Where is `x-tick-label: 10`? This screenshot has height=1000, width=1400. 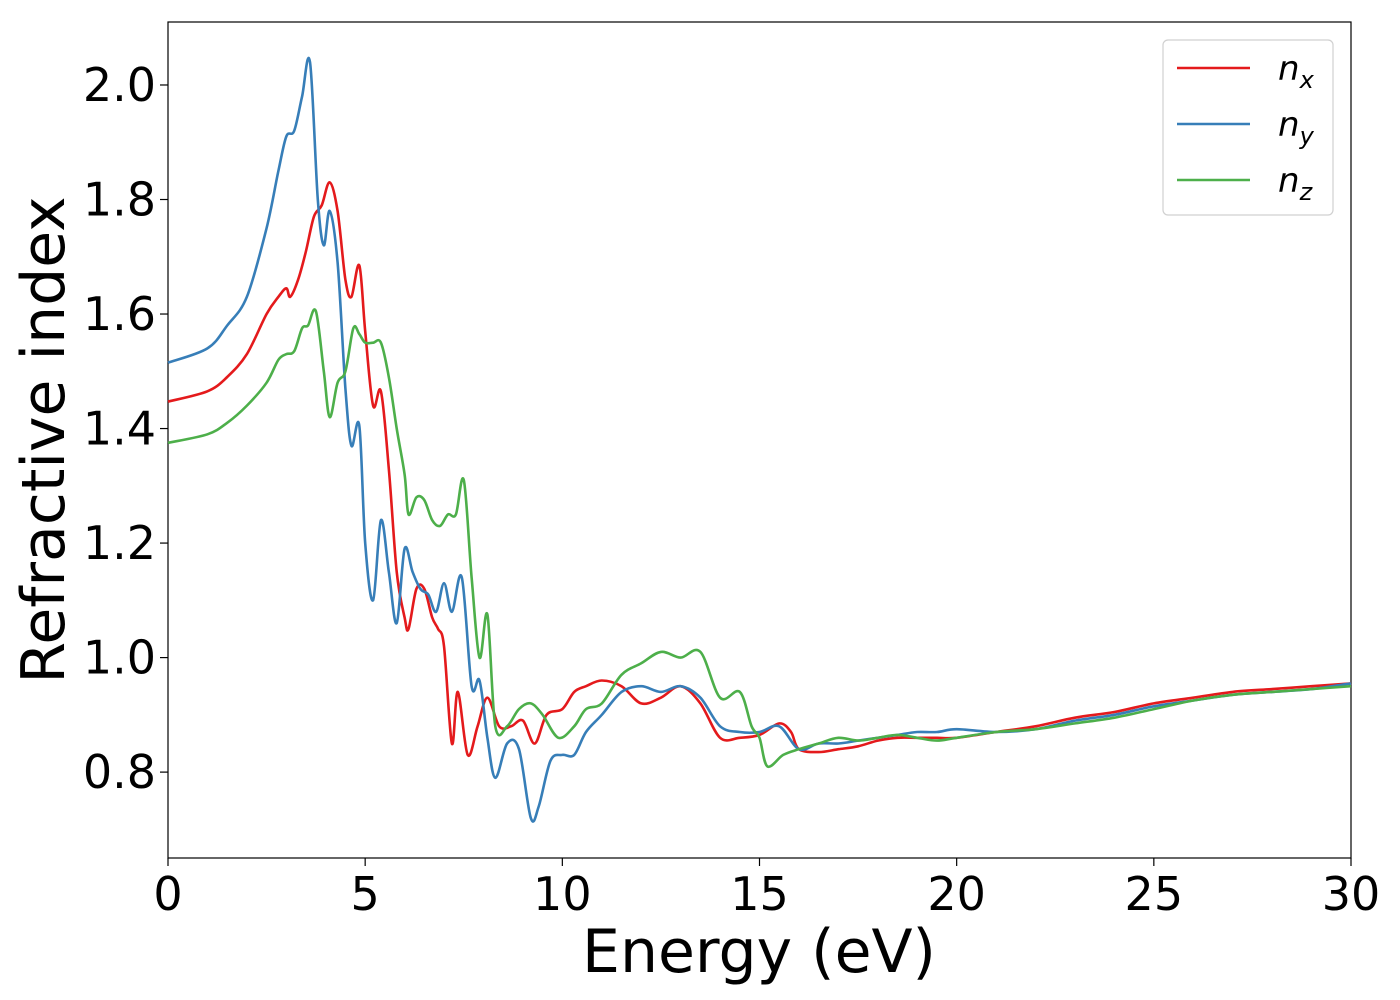 x-tick-label: 10 is located at coordinates (562, 894).